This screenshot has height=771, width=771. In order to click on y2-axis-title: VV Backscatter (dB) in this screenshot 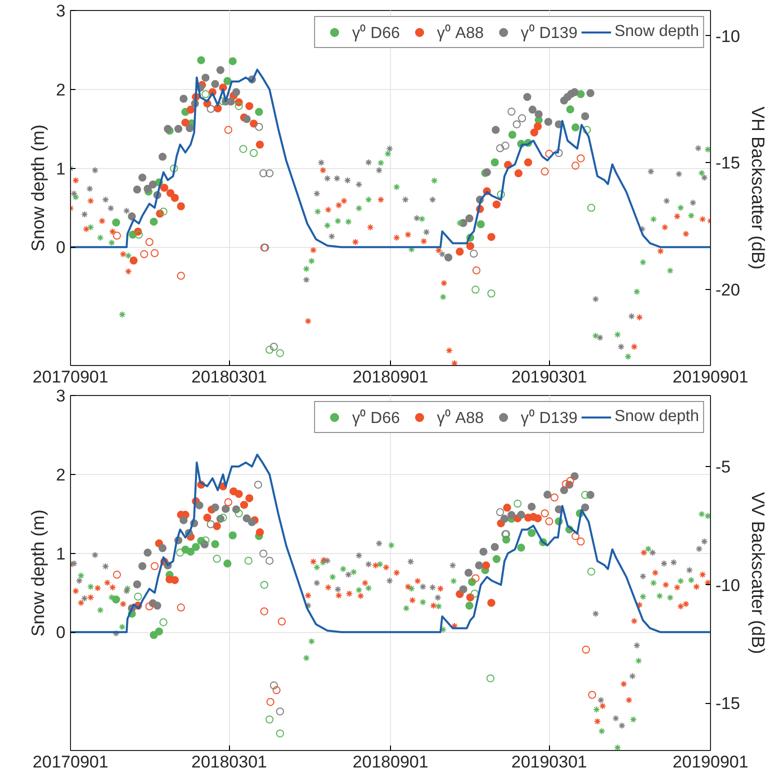, I will do `click(758, 573)`.